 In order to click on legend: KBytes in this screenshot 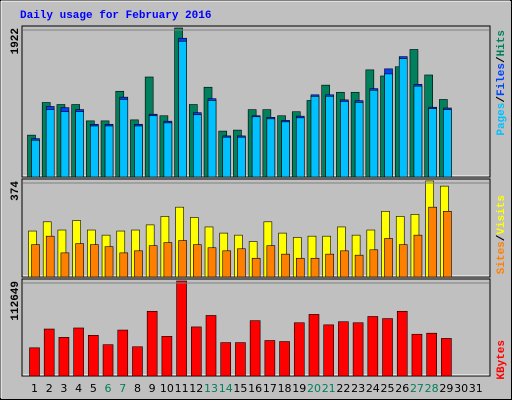, I will do `click(502, 360)`.